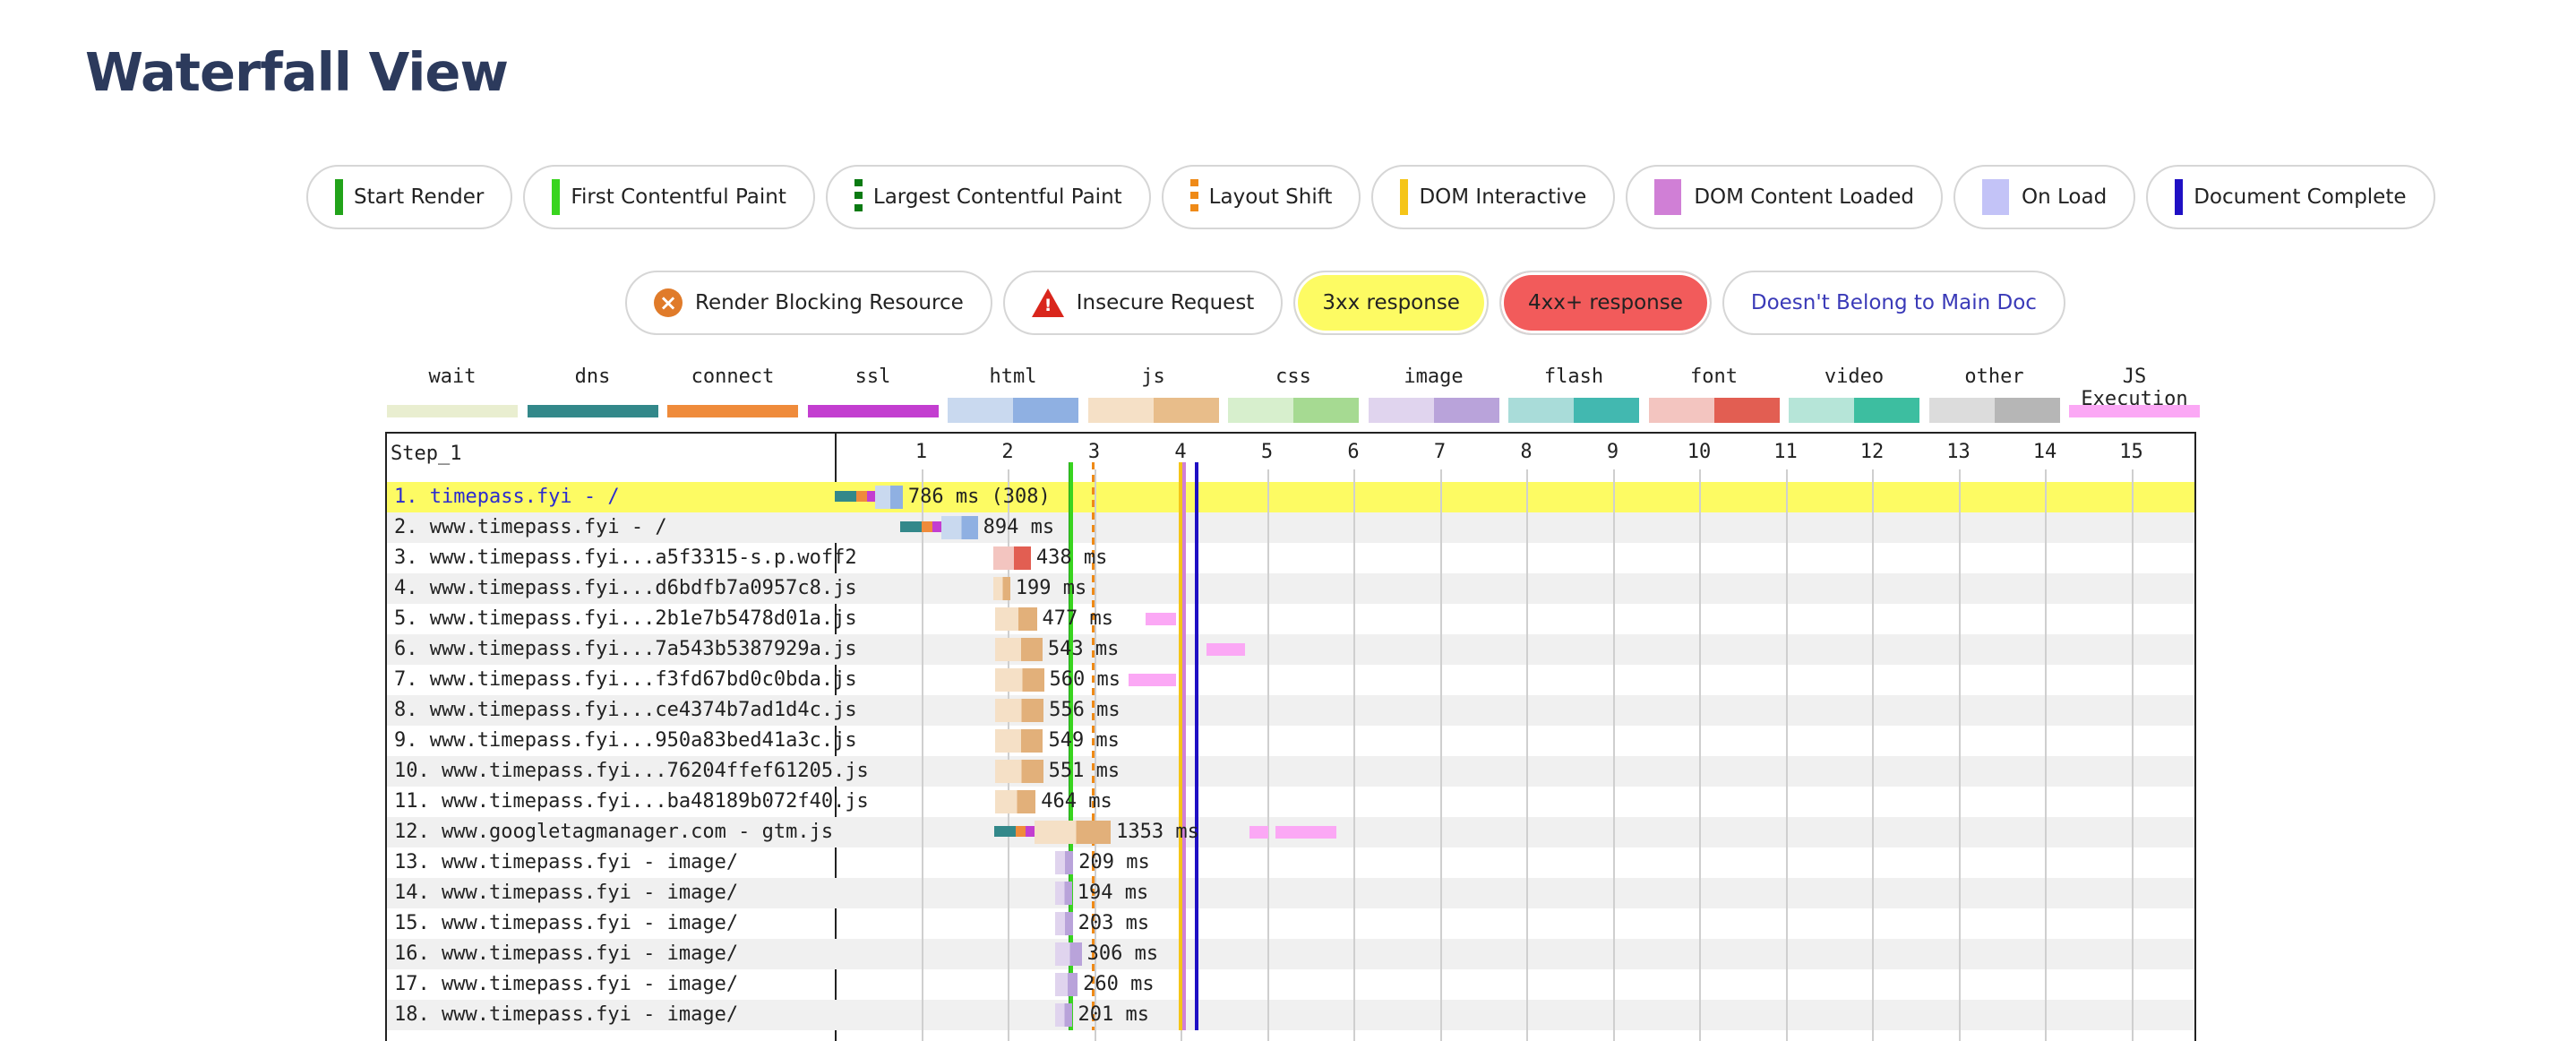 This screenshot has height=1041, width=2576. I want to click on request-duration: 551 ms, so click(1084, 771).